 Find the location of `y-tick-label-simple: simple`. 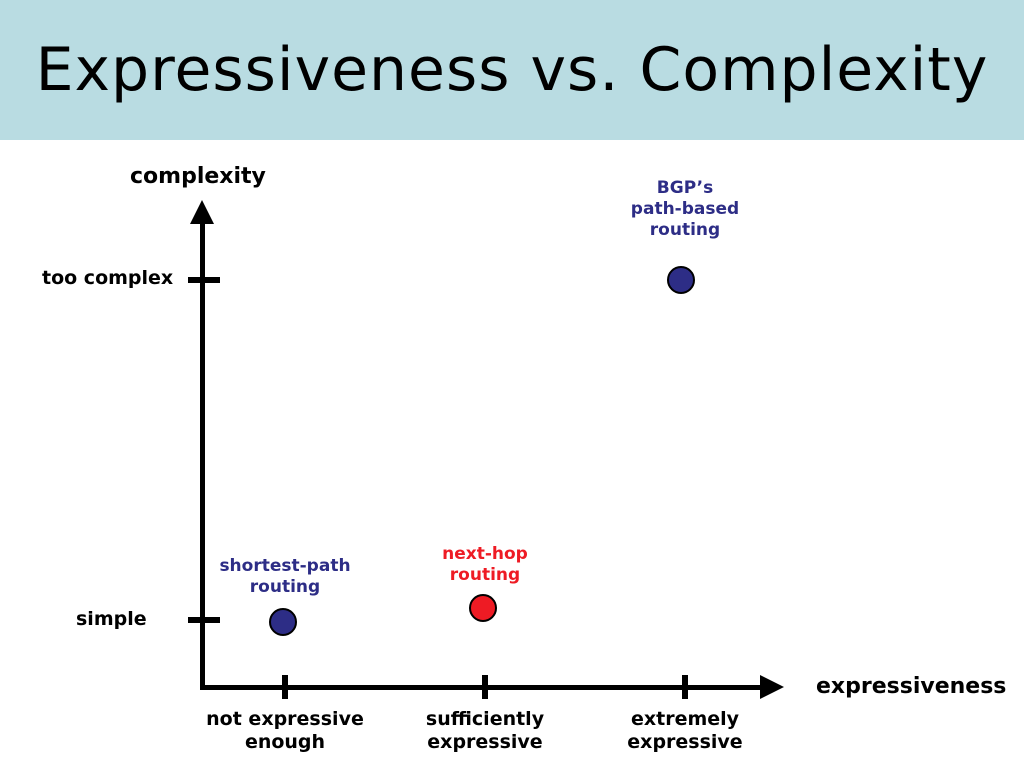

y-tick-label-simple: simple is located at coordinates (111, 619).